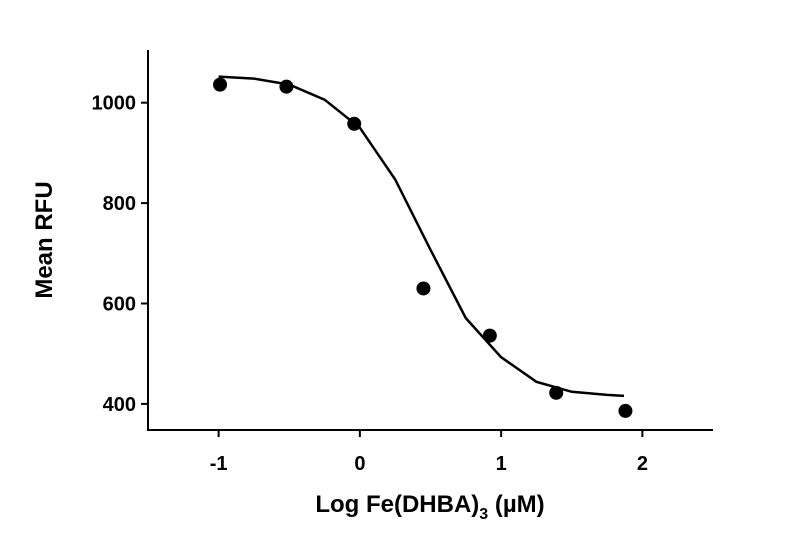 The image size is (800, 552). Describe the element at coordinates (219, 464) in the screenshot. I see `x-tick-label: -1` at that location.